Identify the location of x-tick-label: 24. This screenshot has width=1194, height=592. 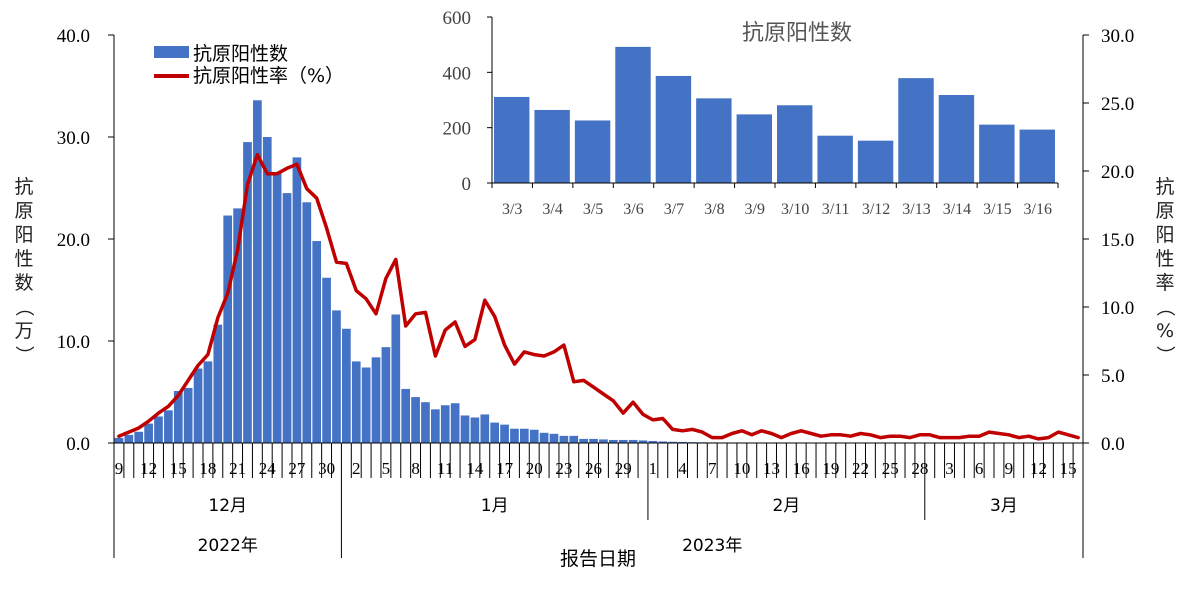
(268, 468).